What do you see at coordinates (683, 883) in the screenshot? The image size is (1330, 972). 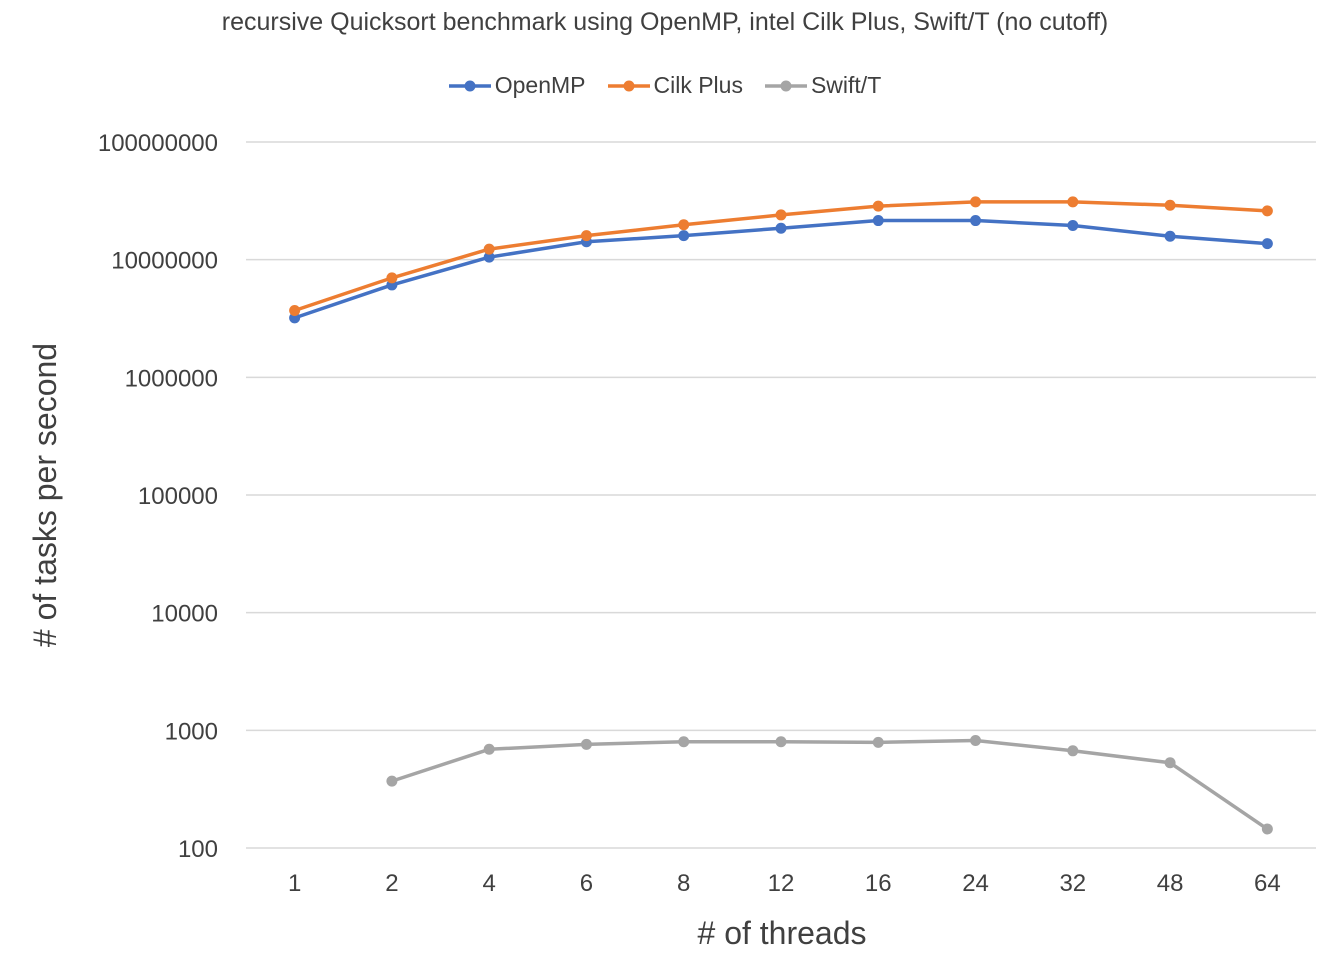 I see `x-tick-label: 8` at bounding box center [683, 883].